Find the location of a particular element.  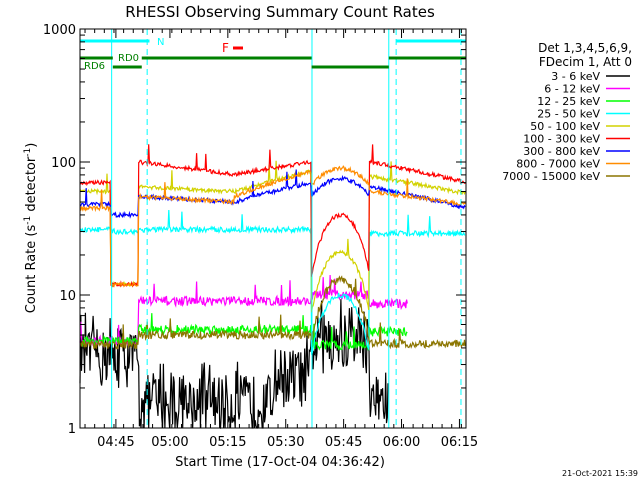

legend-label-9: 7000 - 15000 keV is located at coordinates (551, 176).